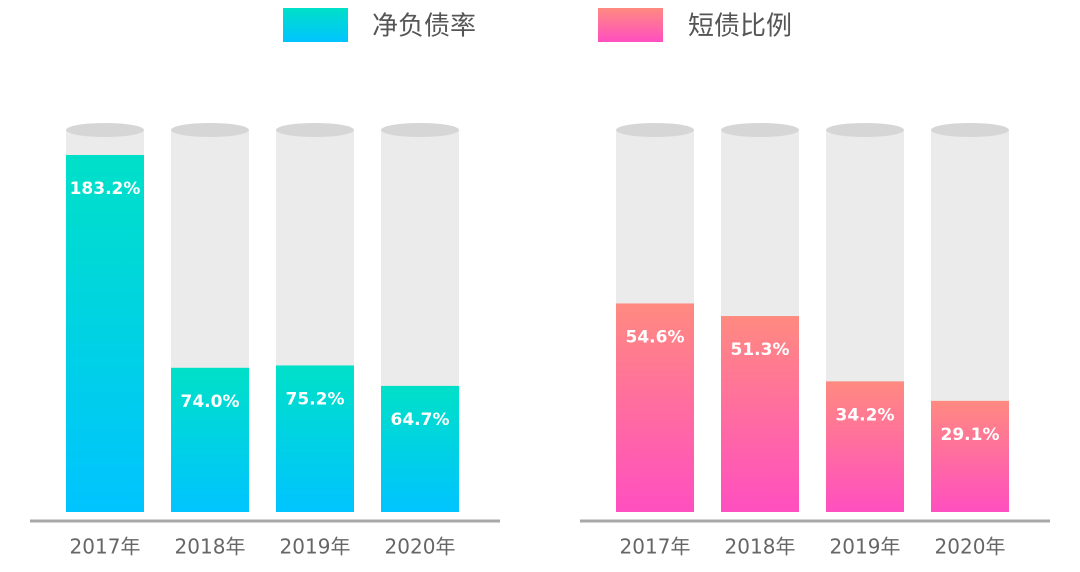  What do you see at coordinates (424, 27) in the screenshot?
I see `legend-label: 净负债率` at bounding box center [424, 27].